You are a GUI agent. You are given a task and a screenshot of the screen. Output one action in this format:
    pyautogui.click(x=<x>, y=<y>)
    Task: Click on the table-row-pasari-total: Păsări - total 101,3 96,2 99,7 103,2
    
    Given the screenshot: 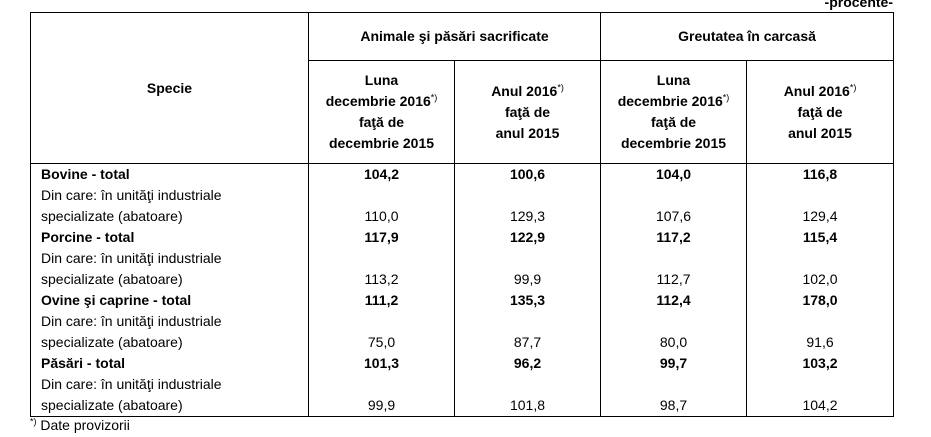 What is the action you would take?
    pyautogui.click(x=462, y=363)
    